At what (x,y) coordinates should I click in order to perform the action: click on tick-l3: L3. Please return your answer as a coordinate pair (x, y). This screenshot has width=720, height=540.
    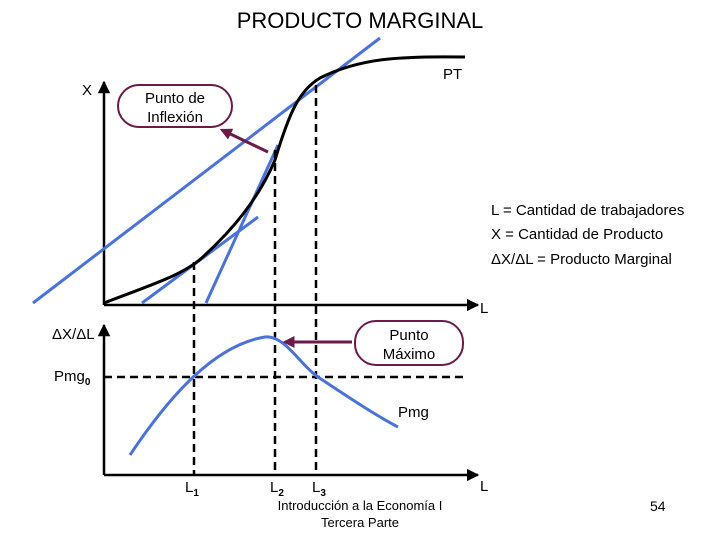
    Looking at the image, I should click on (319, 489).